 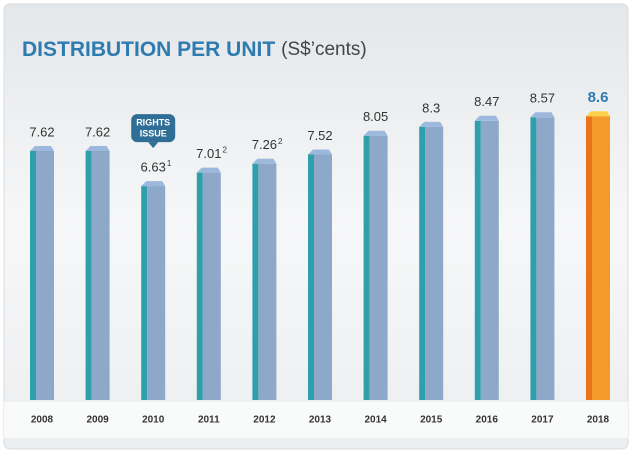 I want to click on x-tick-label: 2014, so click(x=375, y=420).